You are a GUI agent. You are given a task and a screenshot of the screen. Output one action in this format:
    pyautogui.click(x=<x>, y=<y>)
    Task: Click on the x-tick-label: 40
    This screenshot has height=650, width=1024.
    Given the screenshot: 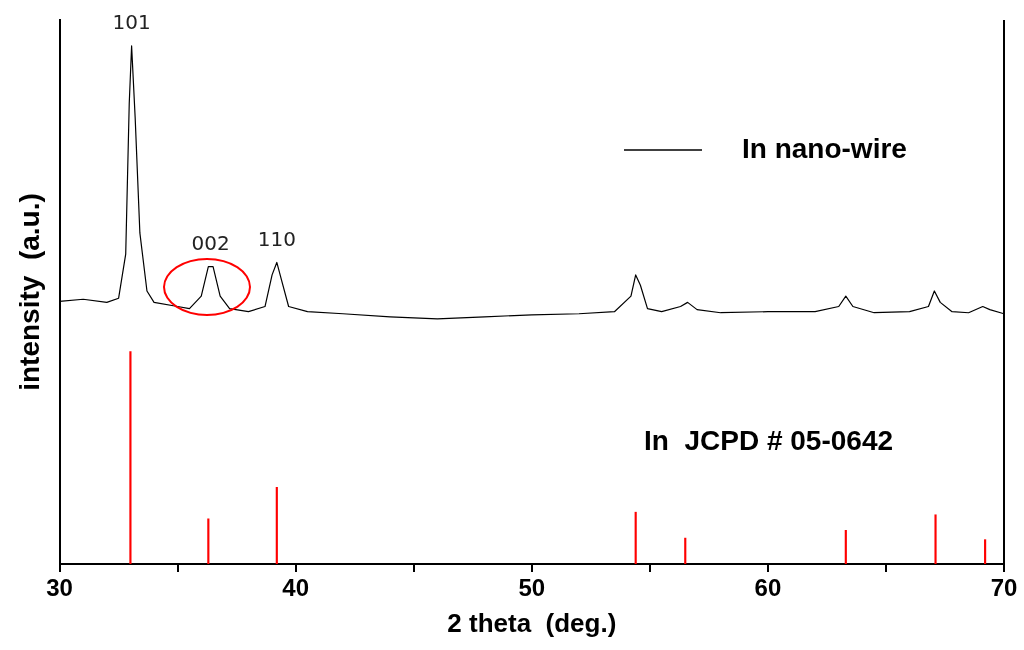 What is the action you would take?
    pyautogui.click(x=296, y=588)
    